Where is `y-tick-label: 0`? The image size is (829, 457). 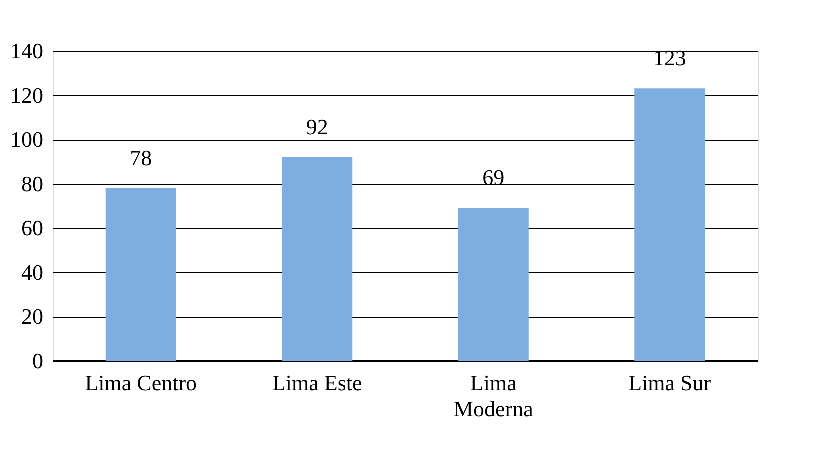 y-tick-label: 0 is located at coordinates (38, 361).